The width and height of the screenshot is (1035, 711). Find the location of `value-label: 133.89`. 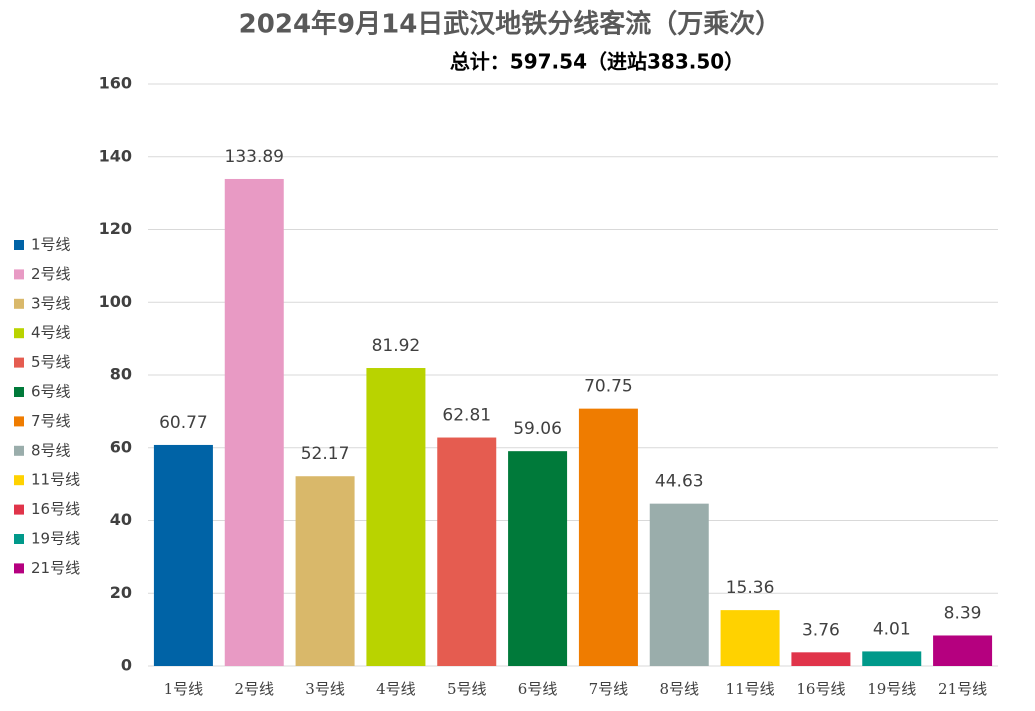

value-label: 133.89 is located at coordinates (254, 157).